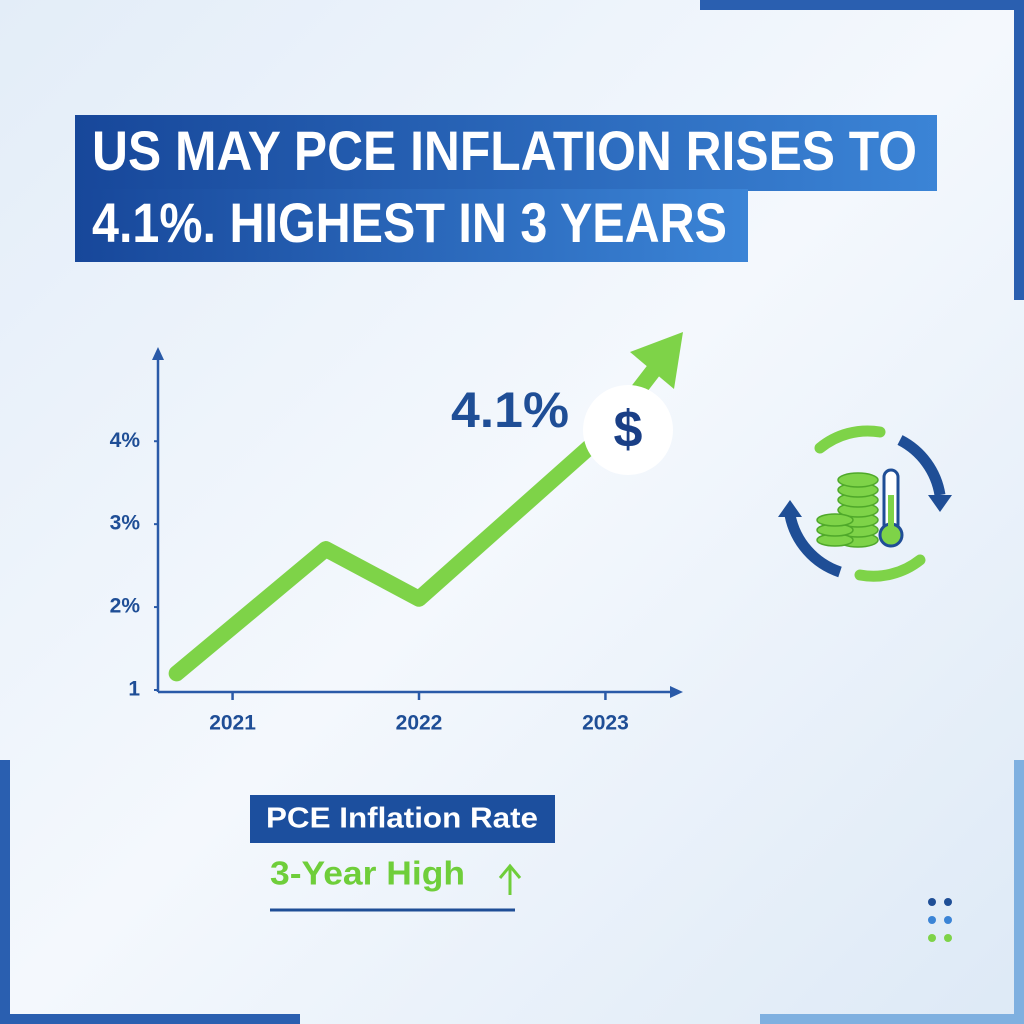 The image size is (1024, 1024). I want to click on x-tick-label: 2023, so click(605, 723).